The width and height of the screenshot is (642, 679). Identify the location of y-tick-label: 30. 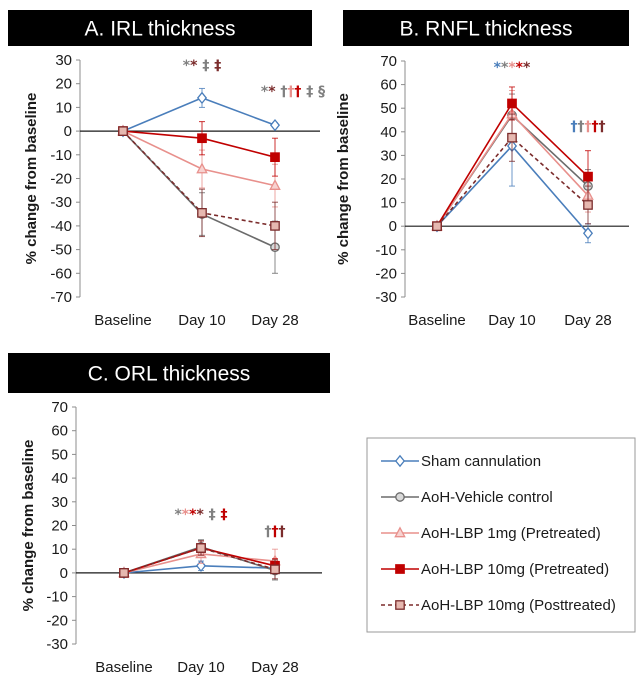
(63, 60).